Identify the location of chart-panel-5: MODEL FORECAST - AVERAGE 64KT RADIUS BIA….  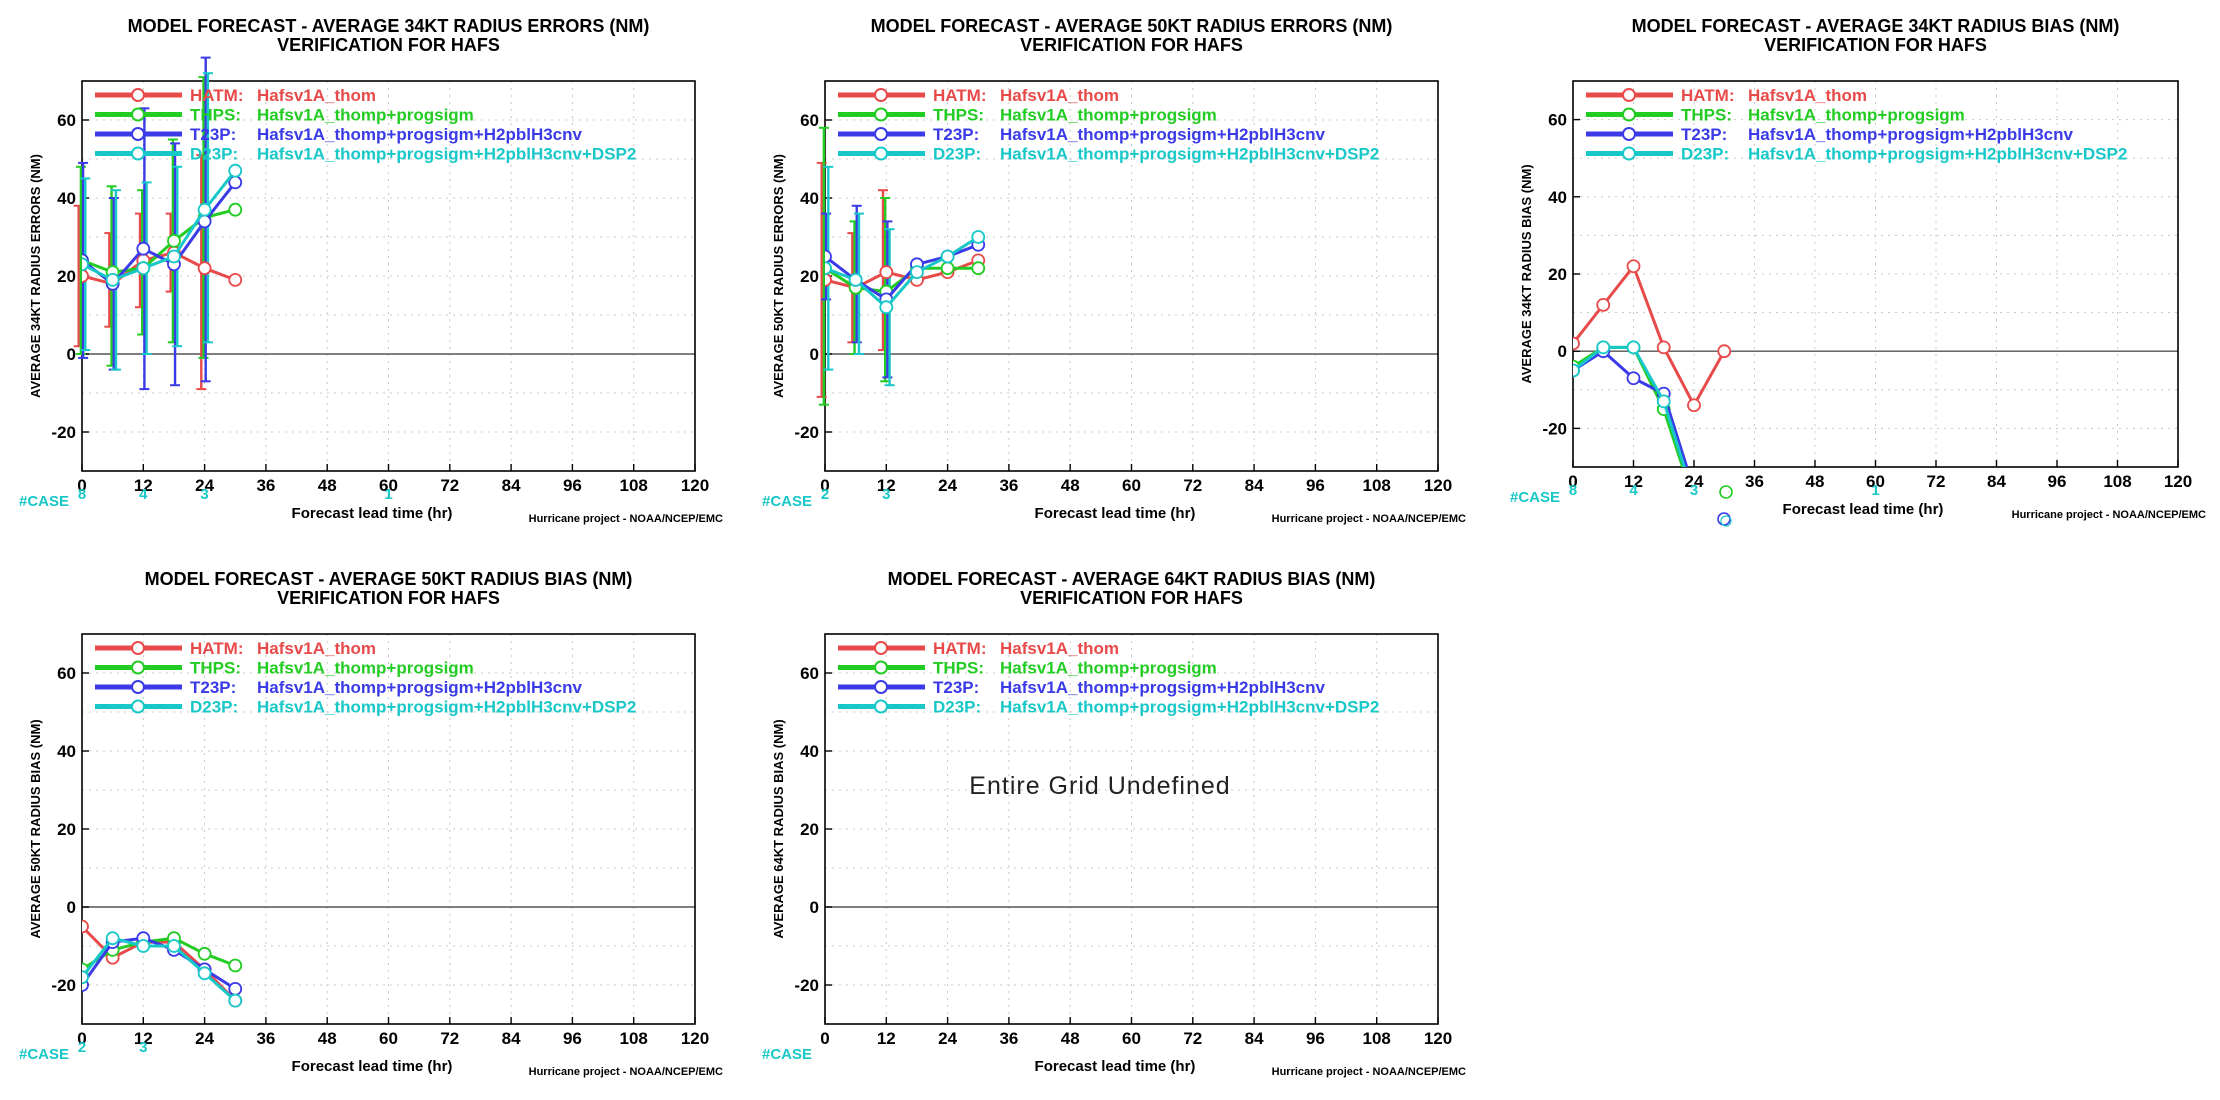
(1114, 823).